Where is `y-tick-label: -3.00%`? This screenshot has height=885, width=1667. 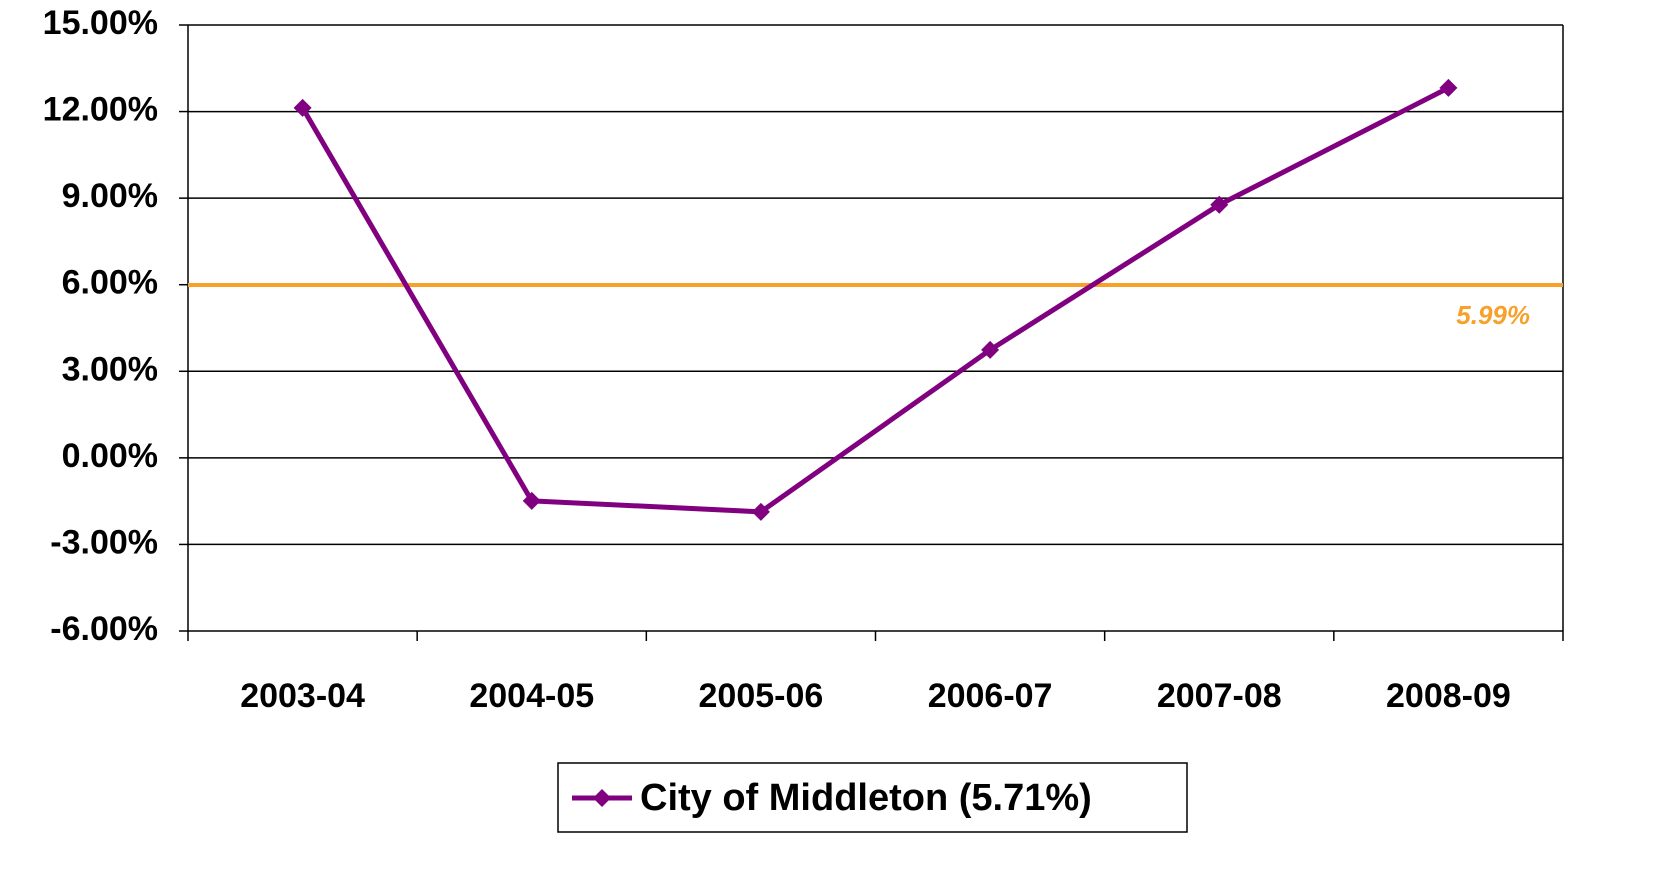 y-tick-label: -3.00% is located at coordinates (104, 542).